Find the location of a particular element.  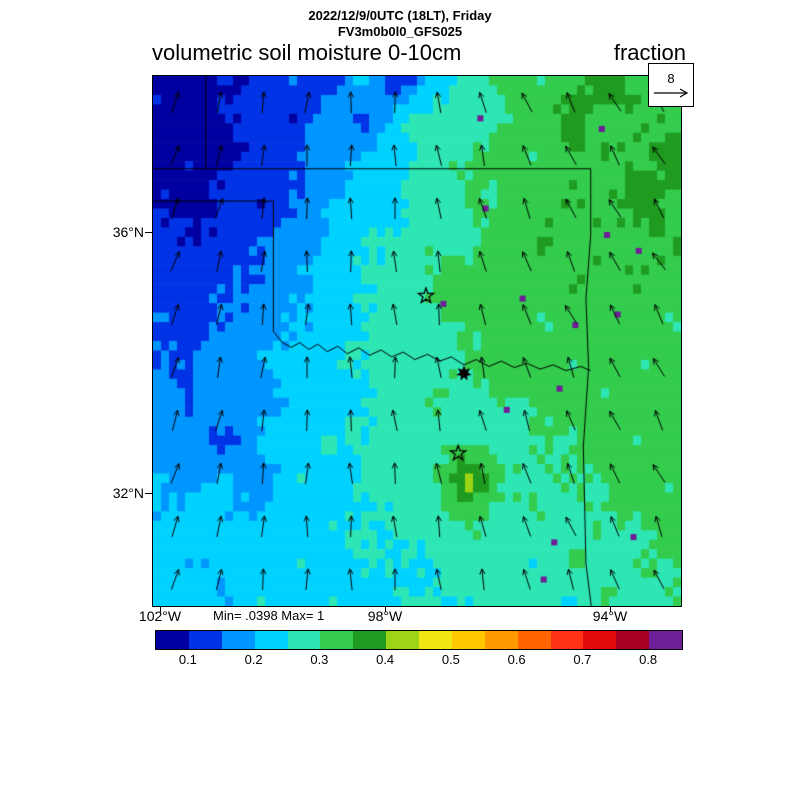

reference-vector-box: 8 is located at coordinates (671, 85).